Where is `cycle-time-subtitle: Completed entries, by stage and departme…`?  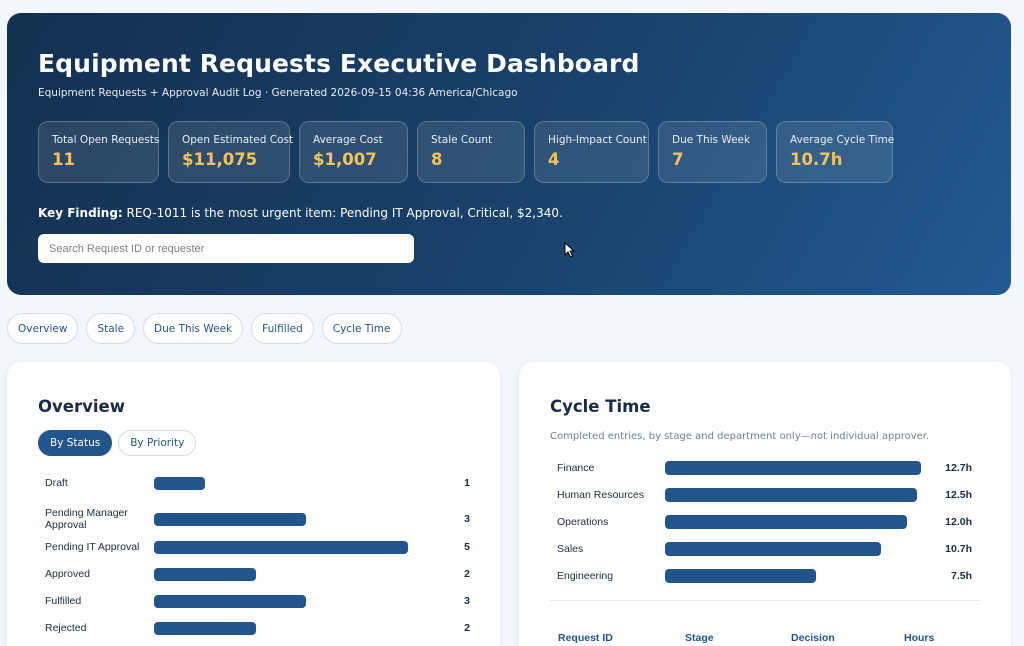
cycle-time-subtitle: Completed entries, by stage and departme… is located at coordinates (740, 436).